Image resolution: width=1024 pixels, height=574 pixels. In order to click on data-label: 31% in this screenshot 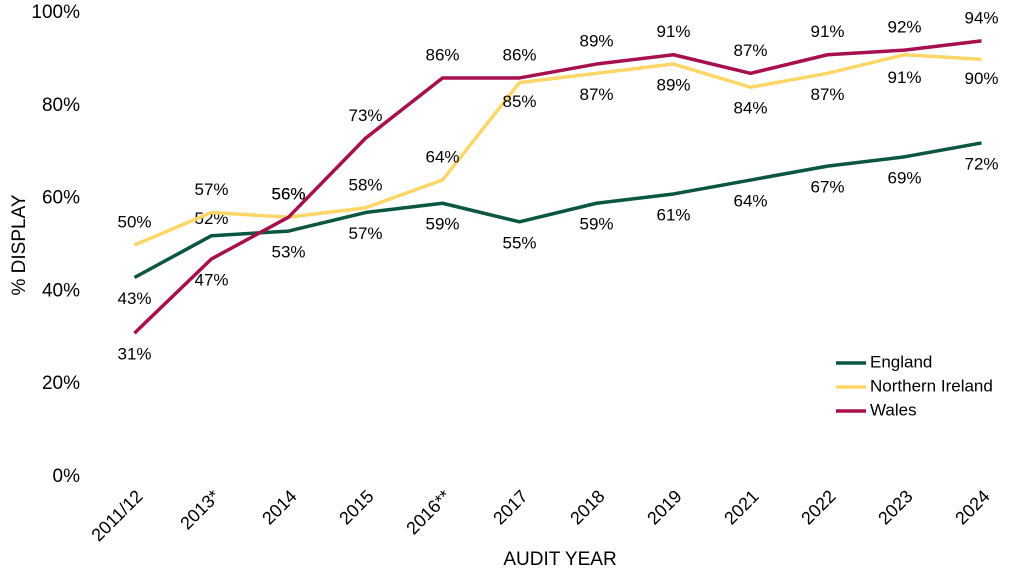, I will do `click(134, 354)`.